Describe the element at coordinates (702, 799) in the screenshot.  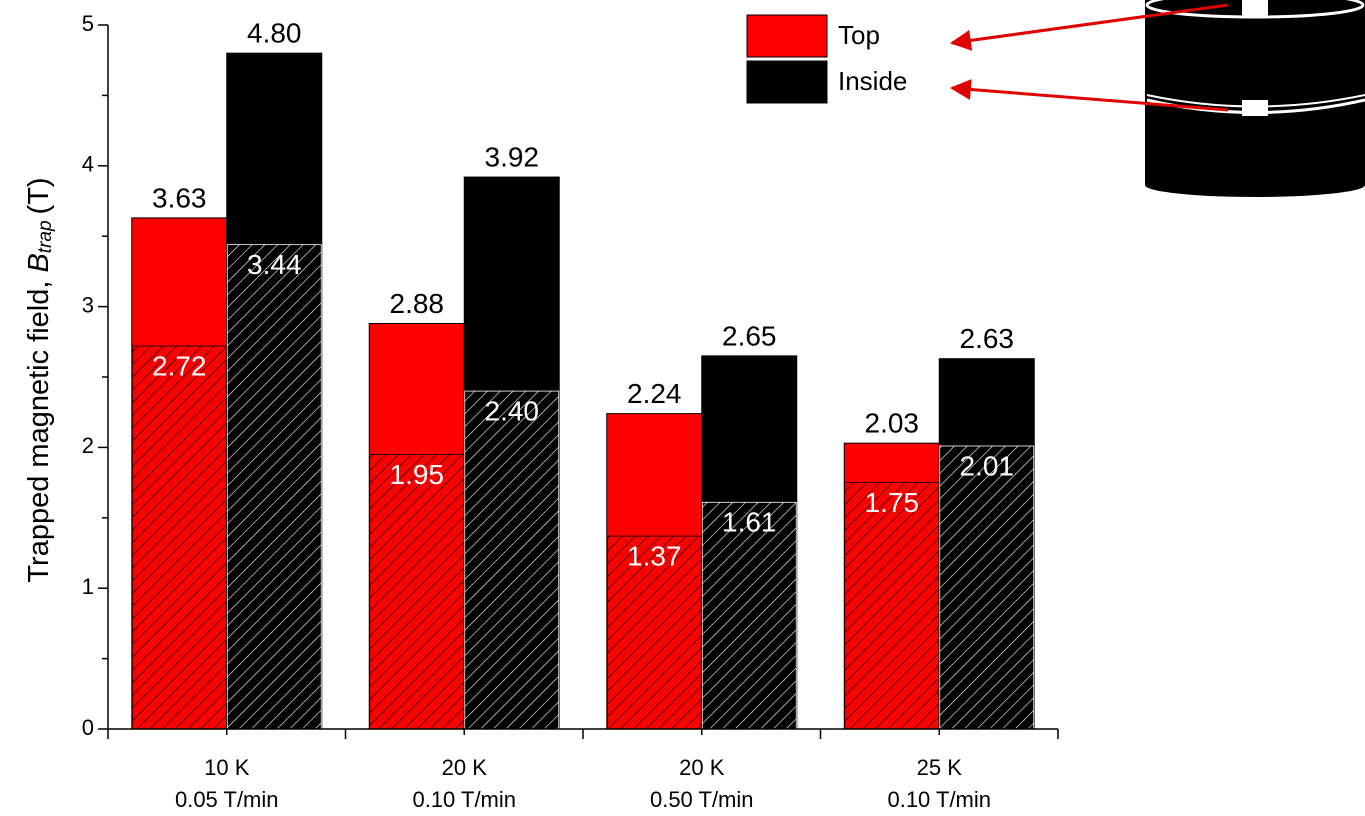
I see `x-tick-label: 0.50 T/min` at that location.